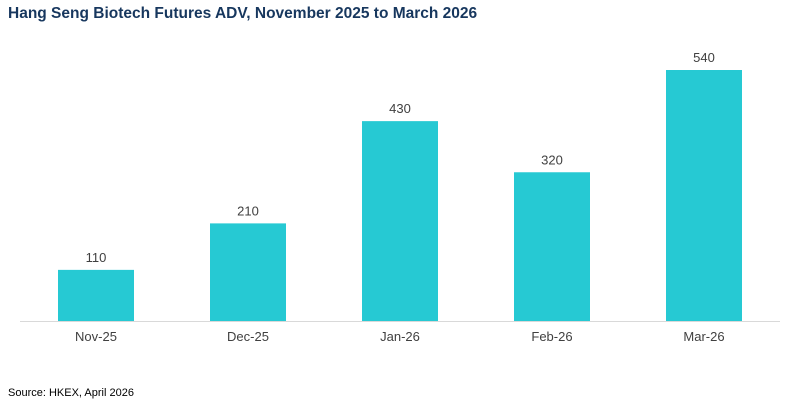  Describe the element at coordinates (71, 393) in the screenshot. I see `source-note: Source: HKEX, April 2026` at that location.